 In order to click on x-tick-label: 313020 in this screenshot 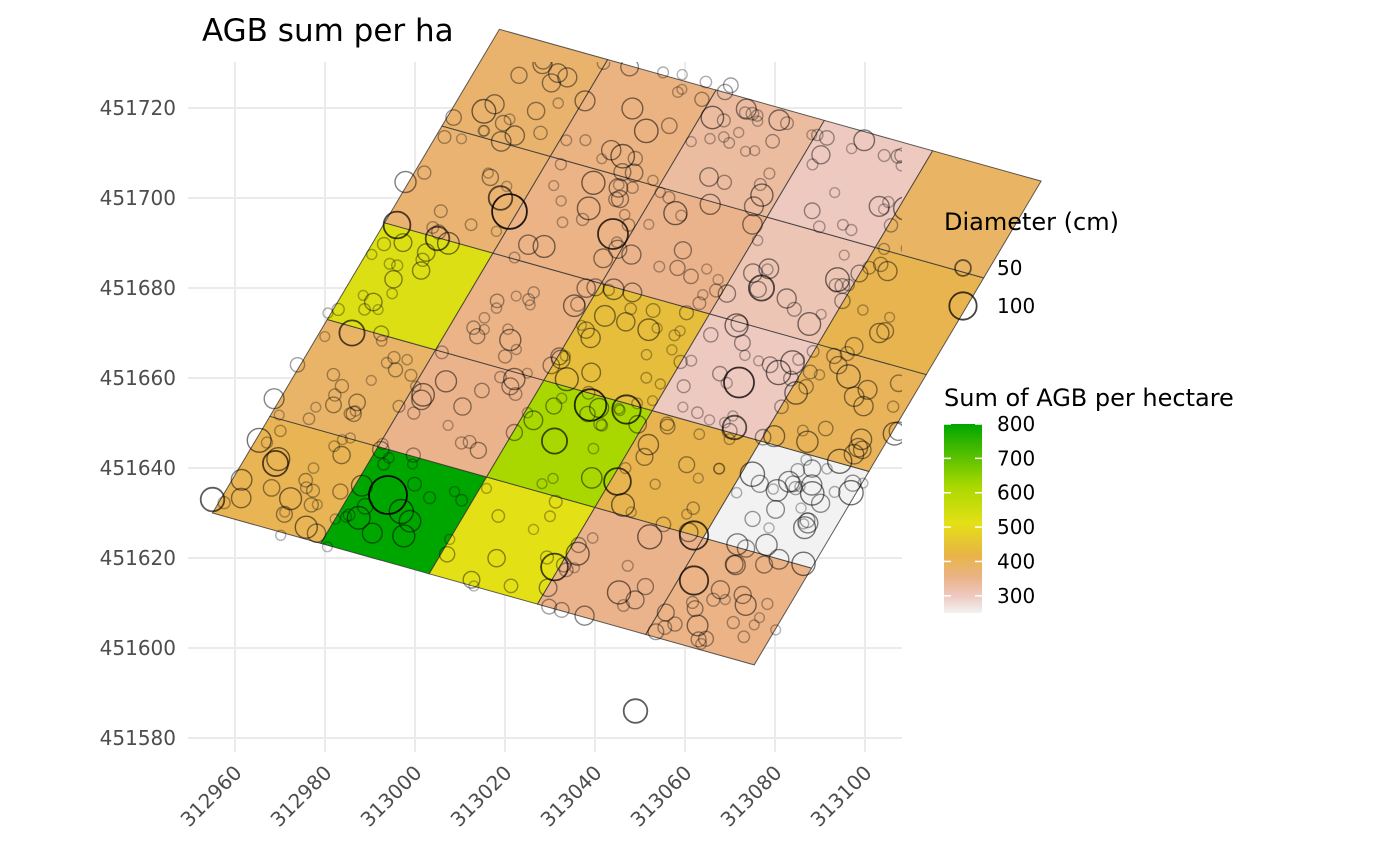, I will do `click(481, 796)`.